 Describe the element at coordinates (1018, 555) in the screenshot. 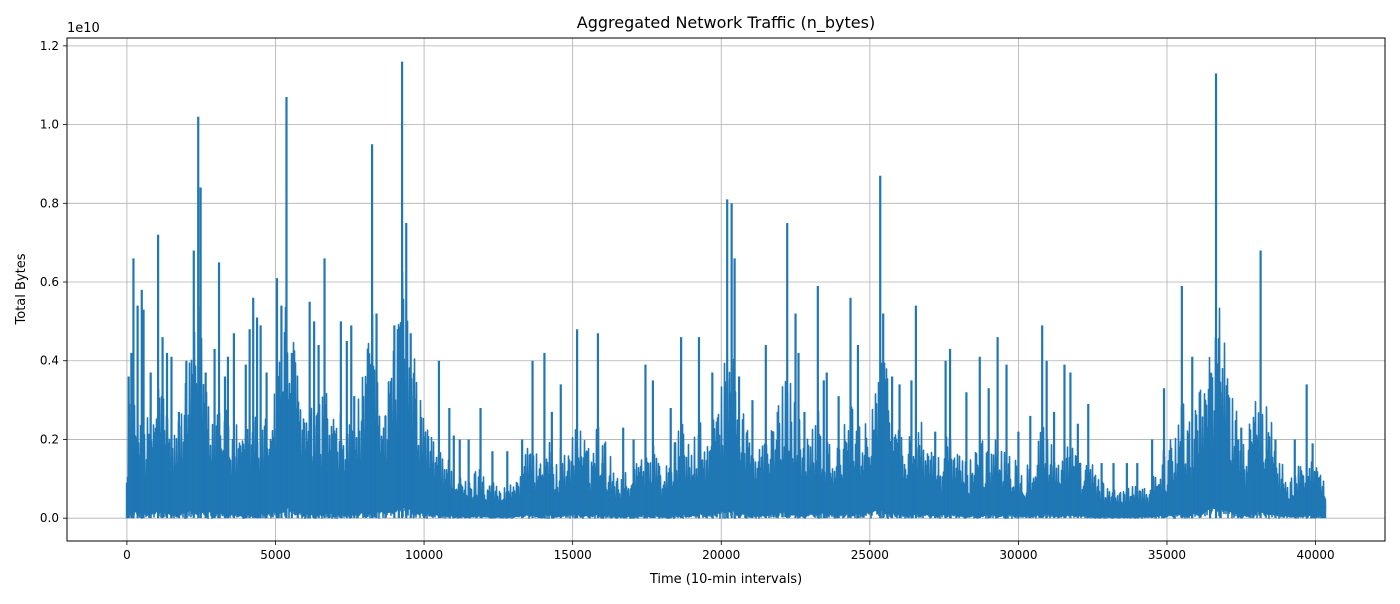

I see `x-tick-label: 30000` at that location.